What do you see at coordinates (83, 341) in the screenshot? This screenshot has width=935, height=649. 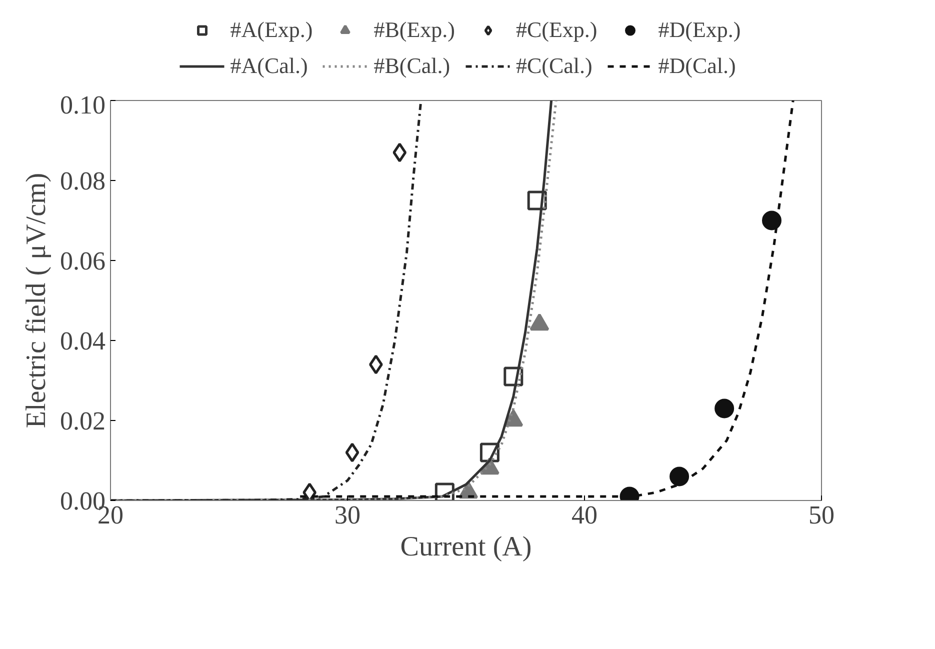 I see `y-tick-label: 0.04` at bounding box center [83, 341].